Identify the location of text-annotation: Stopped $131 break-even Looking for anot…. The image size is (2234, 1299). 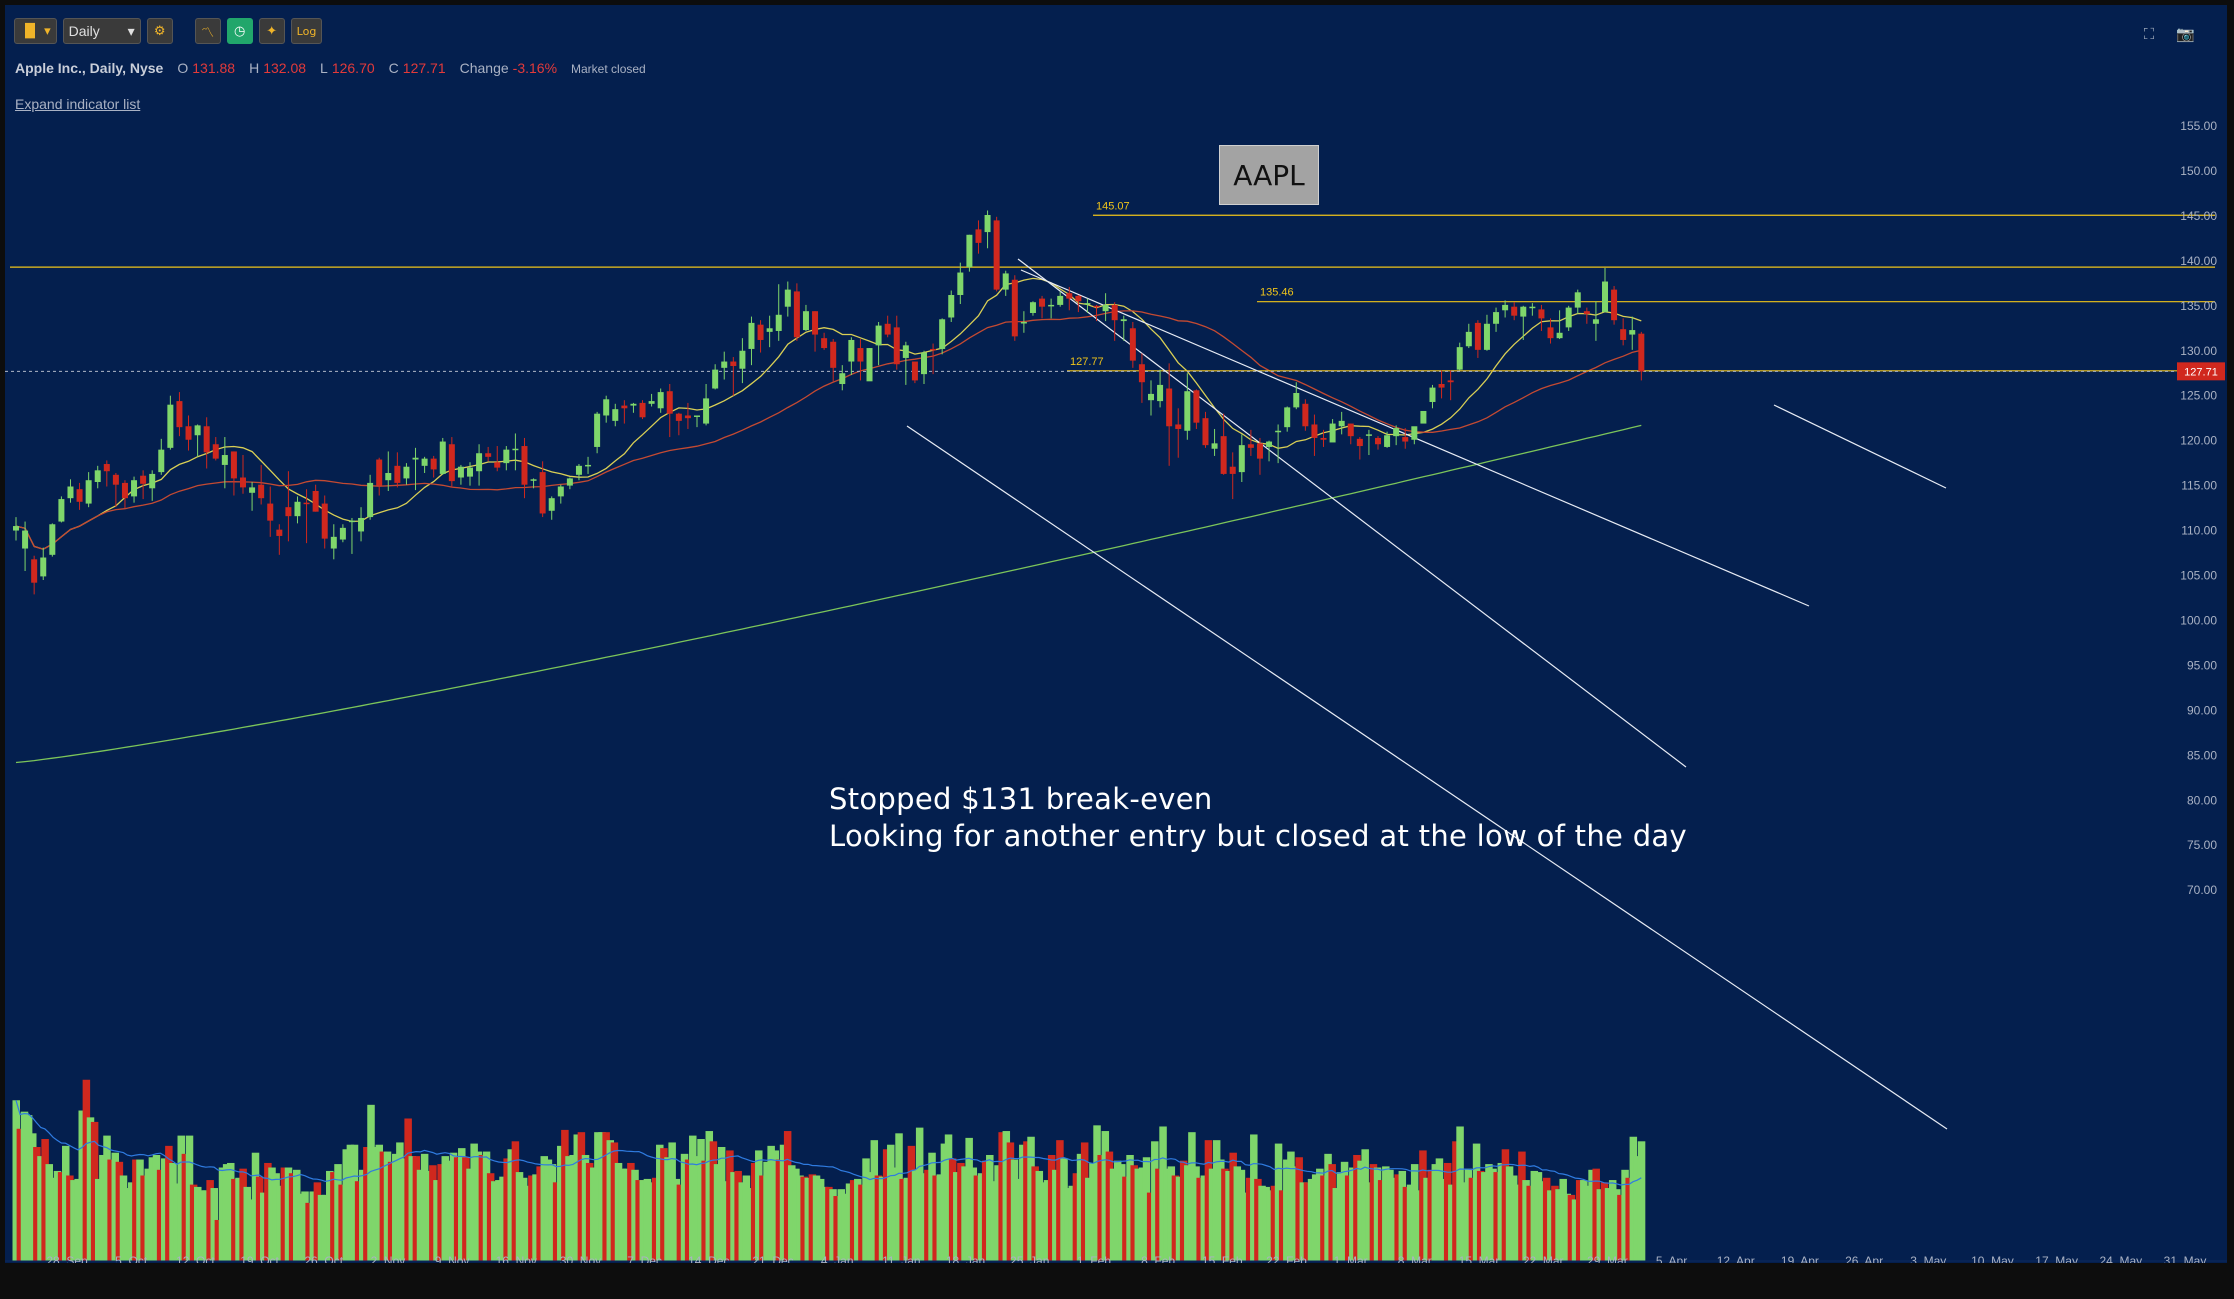
(1258, 818).